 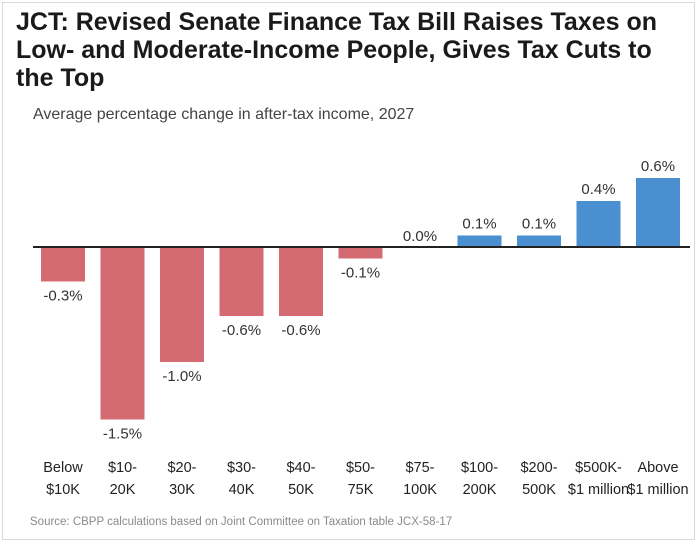 What do you see at coordinates (480, 490) in the screenshot?
I see `category-label-7-line-1: 200K` at bounding box center [480, 490].